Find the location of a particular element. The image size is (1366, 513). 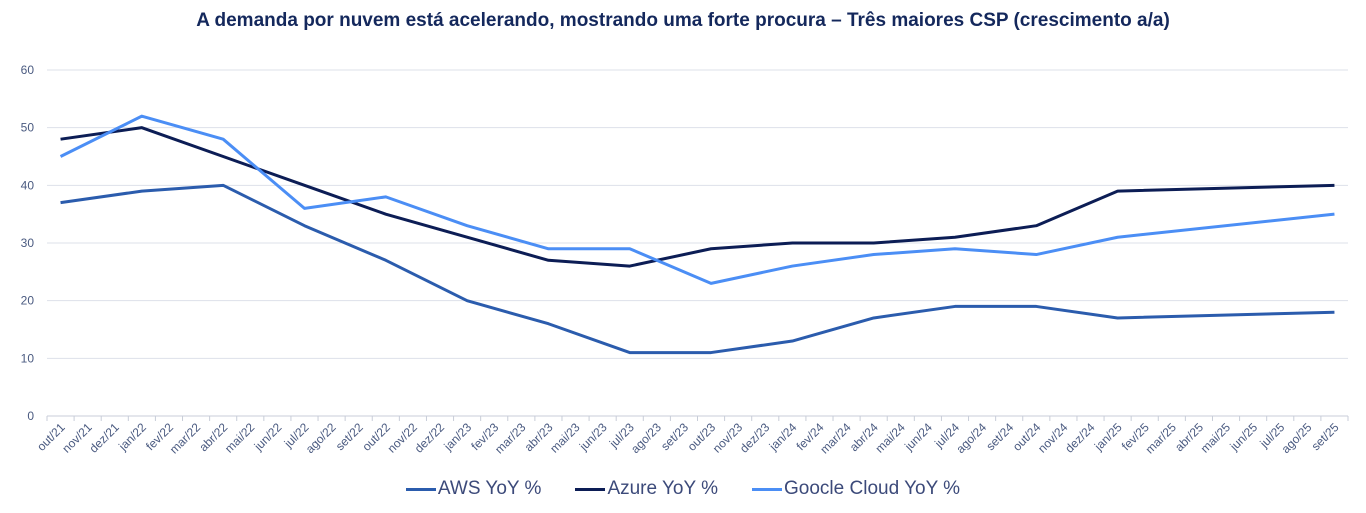

x-tick-label: dez/24 is located at coordinates (1080, 438).